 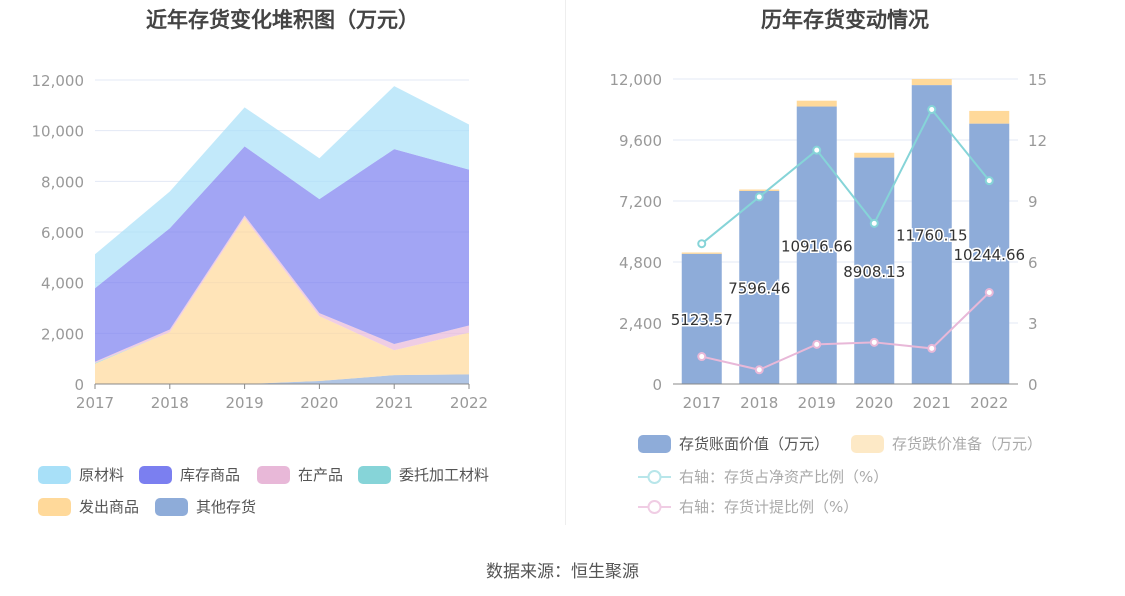 I want to click on left-y-tick-label: 2,000, so click(x=62, y=334).